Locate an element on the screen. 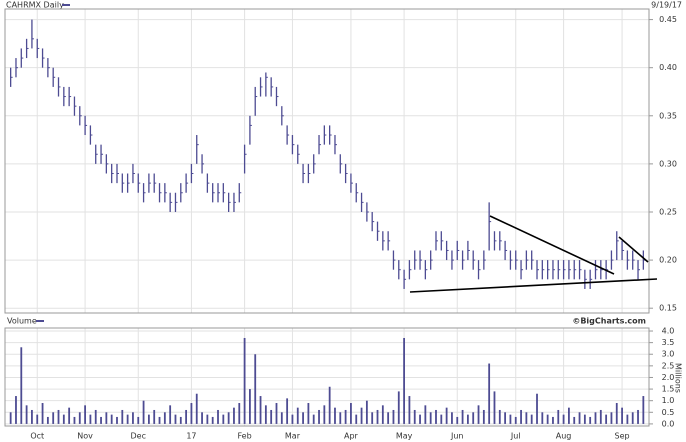 Image resolution: width=686 pixels, height=442 pixels. x-tick-label: Oct is located at coordinates (37, 436).